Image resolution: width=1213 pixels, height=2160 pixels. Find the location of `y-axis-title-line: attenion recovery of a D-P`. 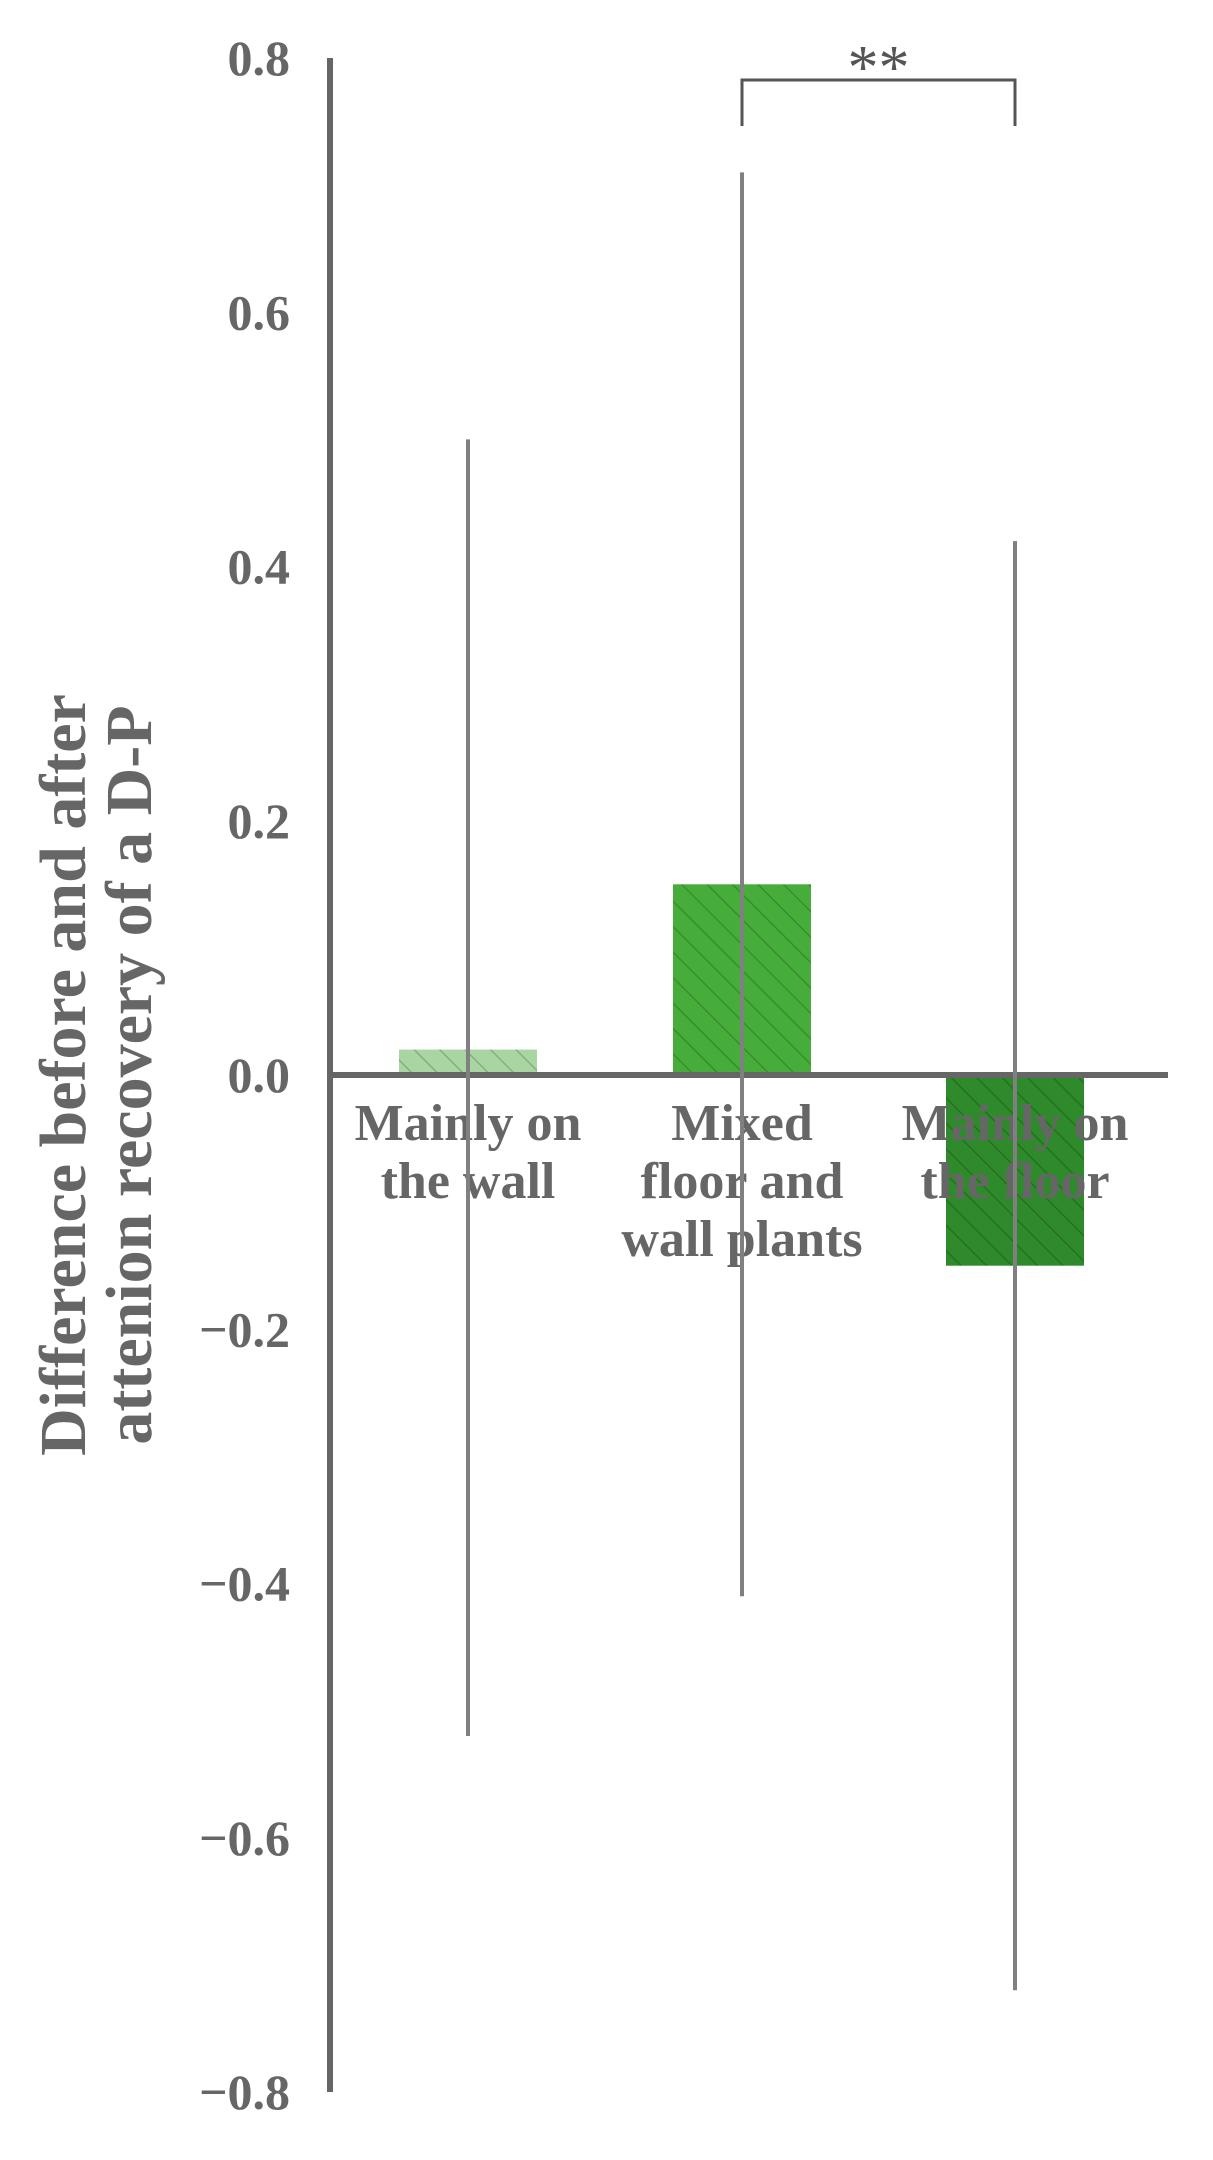

y-axis-title-line: attenion recovery of a D-P is located at coordinates (129, 1074).